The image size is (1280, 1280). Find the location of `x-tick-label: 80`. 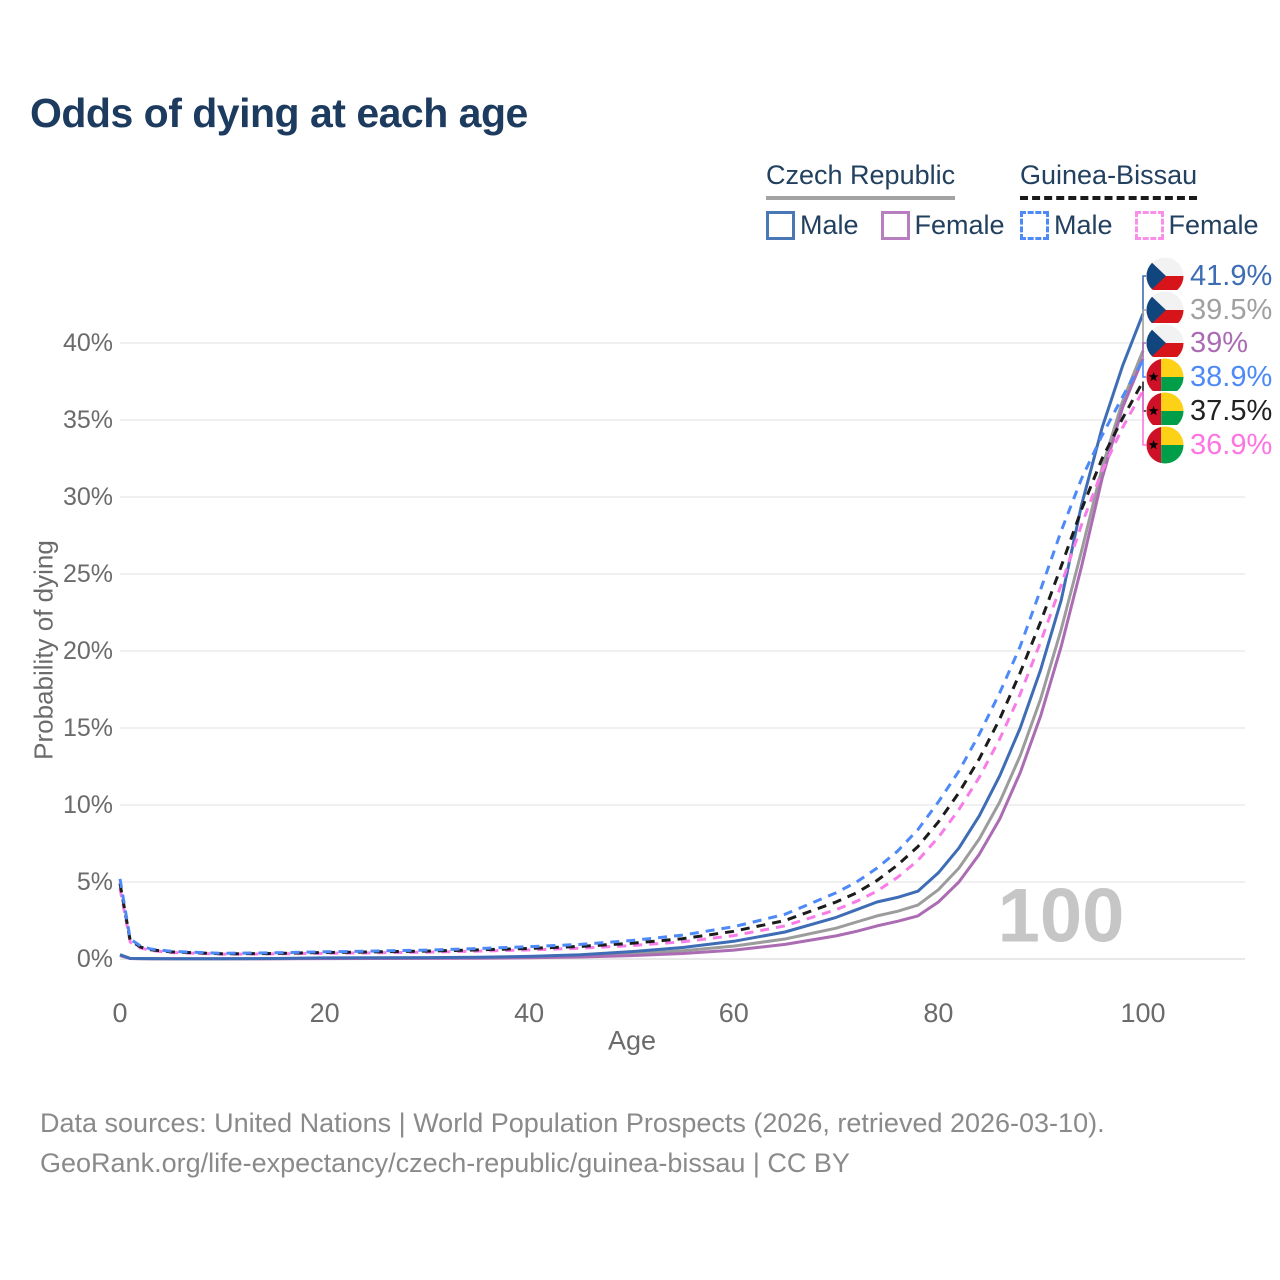

x-tick-label: 80 is located at coordinates (938, 1013).